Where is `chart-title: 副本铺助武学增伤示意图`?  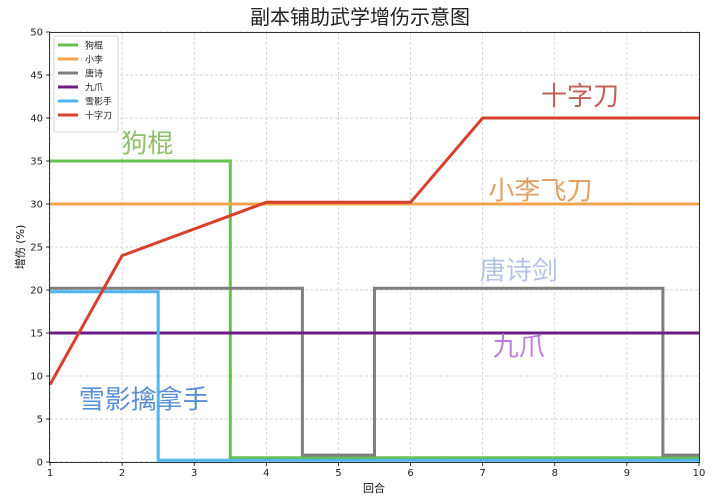 chart-title: 副本铺助武学增伤示意图 is located at coordinates (360, 17).